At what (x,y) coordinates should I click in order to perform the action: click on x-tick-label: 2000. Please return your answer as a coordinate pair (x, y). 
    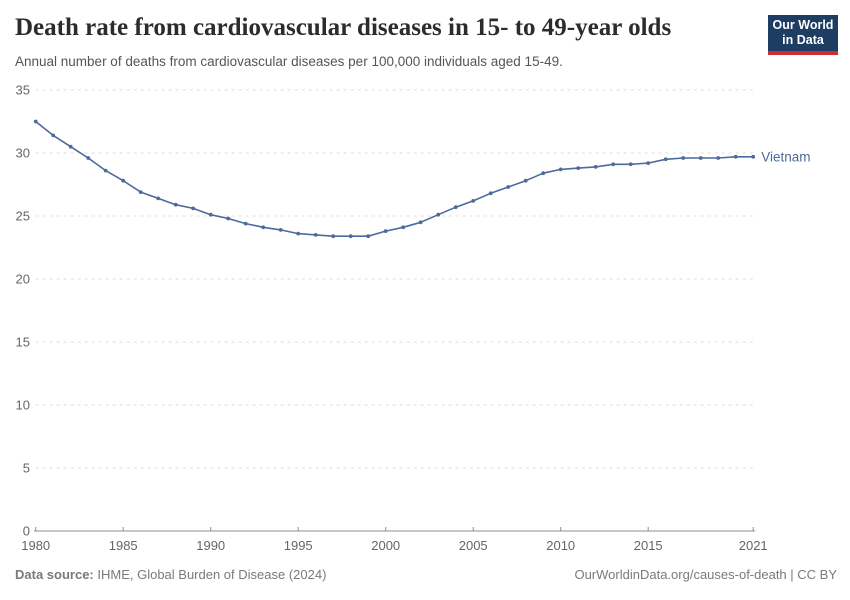
    Looking at the image, I should click on (385, 545).